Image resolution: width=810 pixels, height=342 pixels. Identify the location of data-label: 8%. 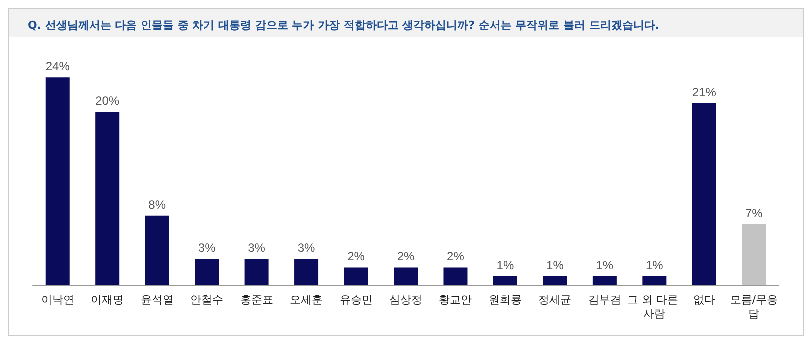
(157, 205).